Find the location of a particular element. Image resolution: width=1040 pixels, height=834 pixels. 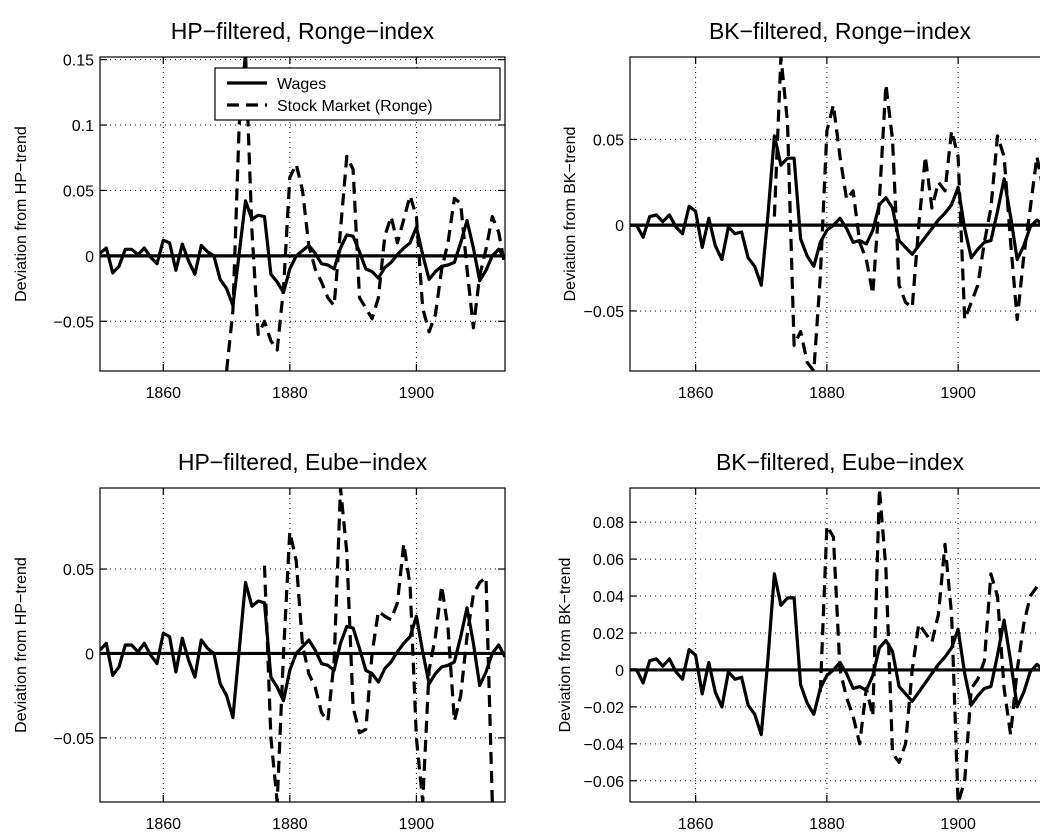

y-tick-label: 0.08 is located at coordinates (608, 523).